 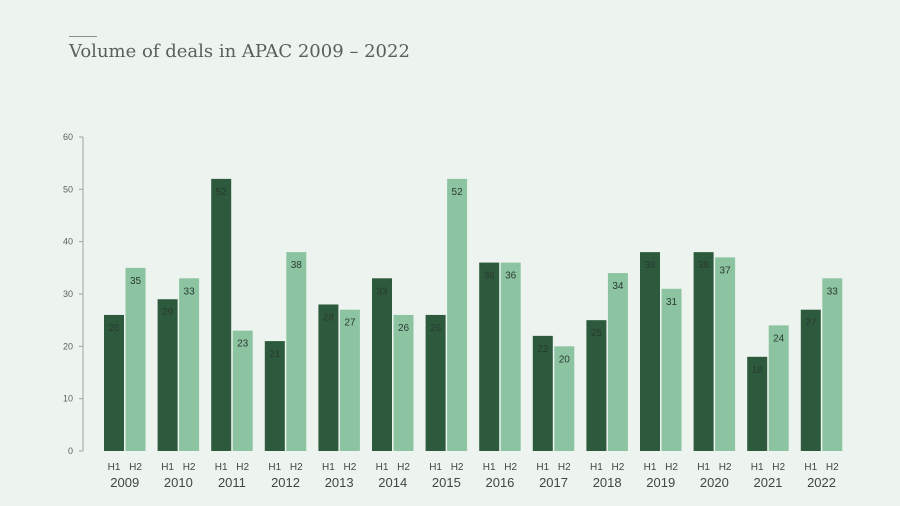 What do you see at coordinates (124, 482) in the screenshot?
I see `year-label: 2009` at bounding box center [124, 482].